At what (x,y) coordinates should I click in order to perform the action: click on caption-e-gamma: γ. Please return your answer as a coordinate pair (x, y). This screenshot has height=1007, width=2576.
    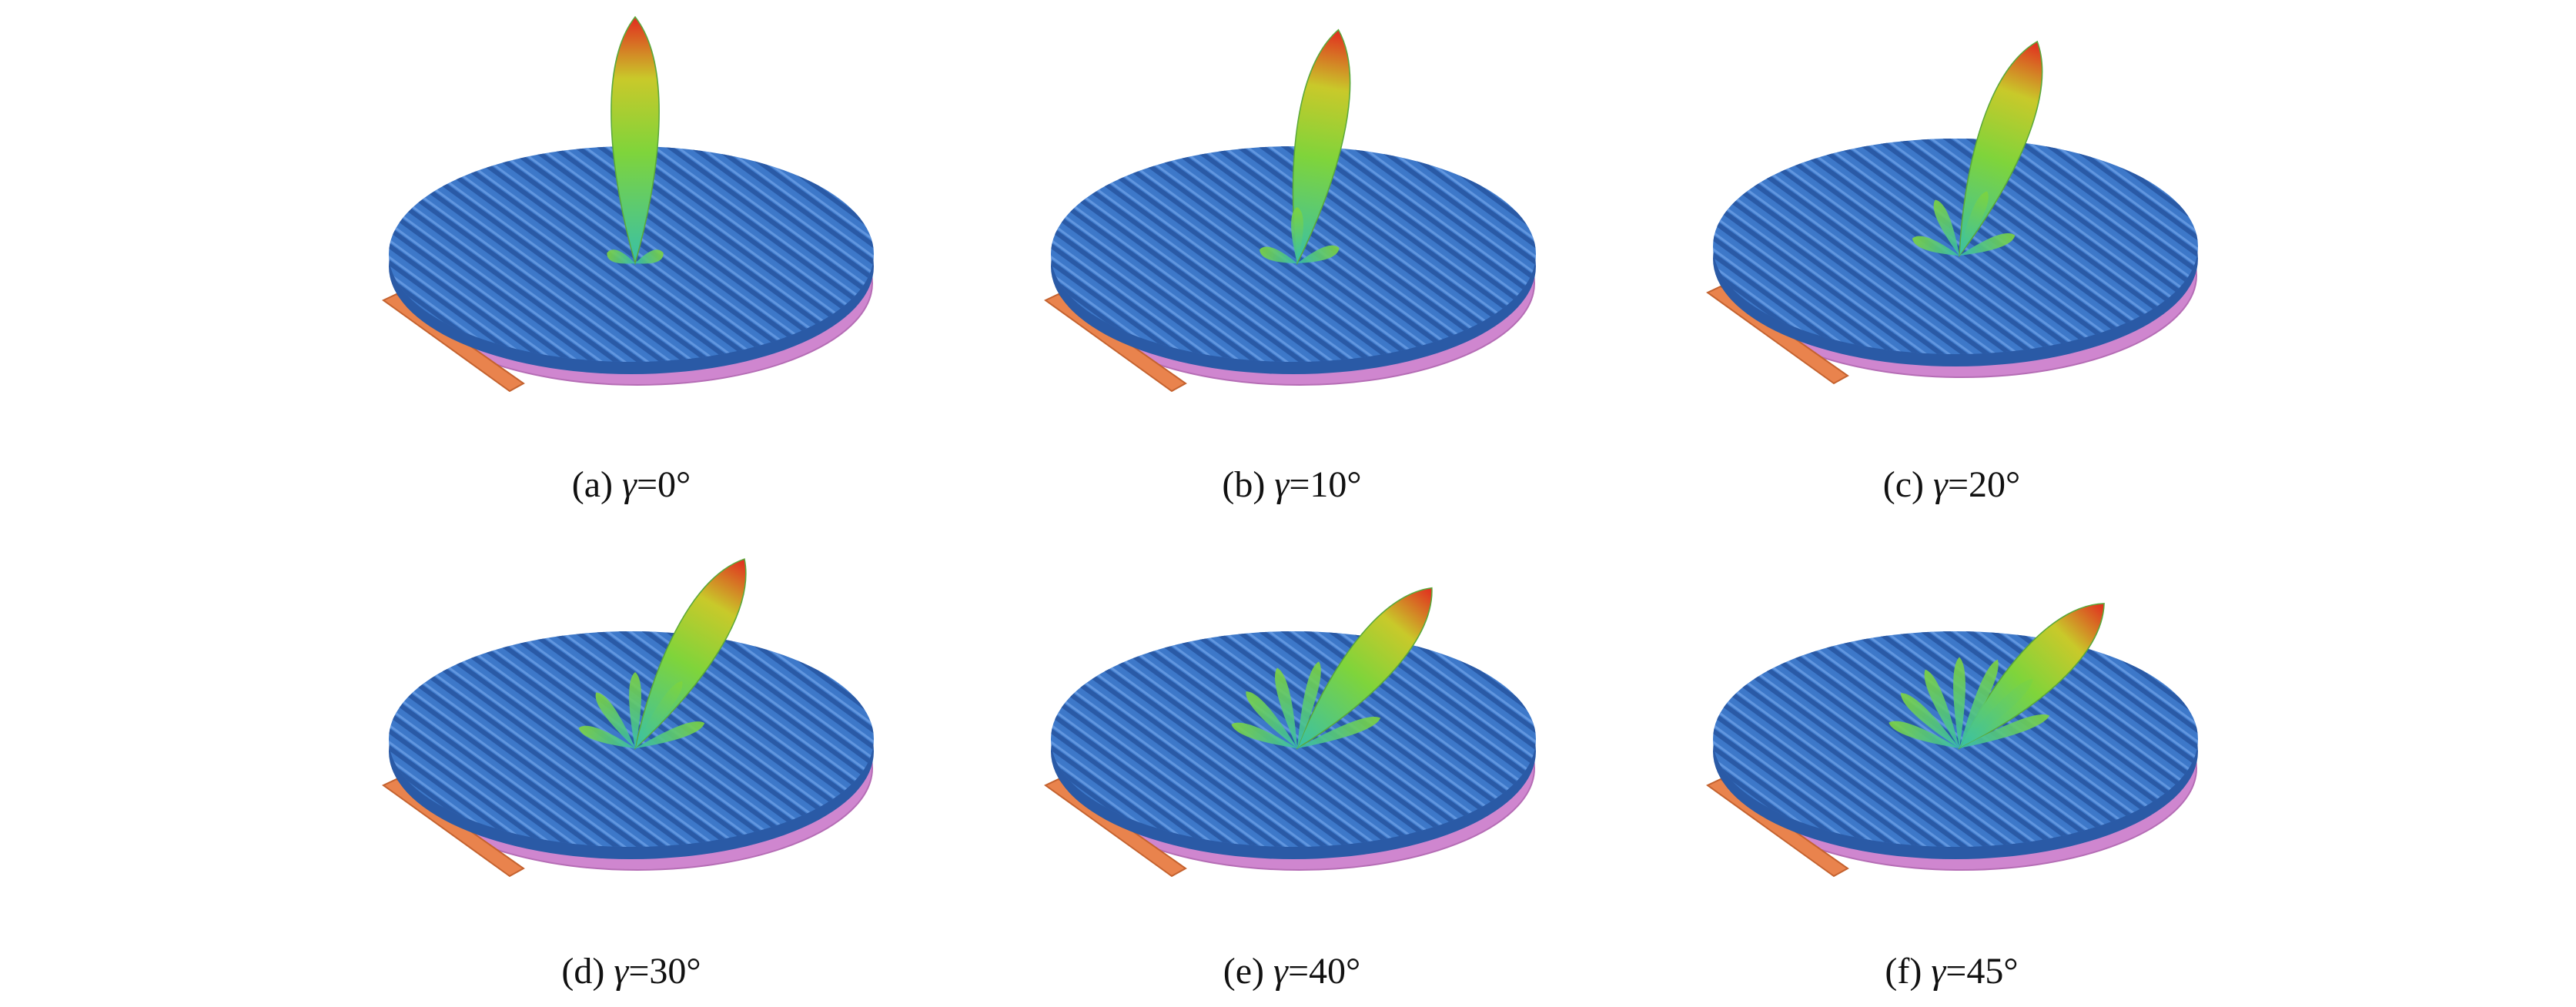
    Looking at the image, I should click on (1281, 971).